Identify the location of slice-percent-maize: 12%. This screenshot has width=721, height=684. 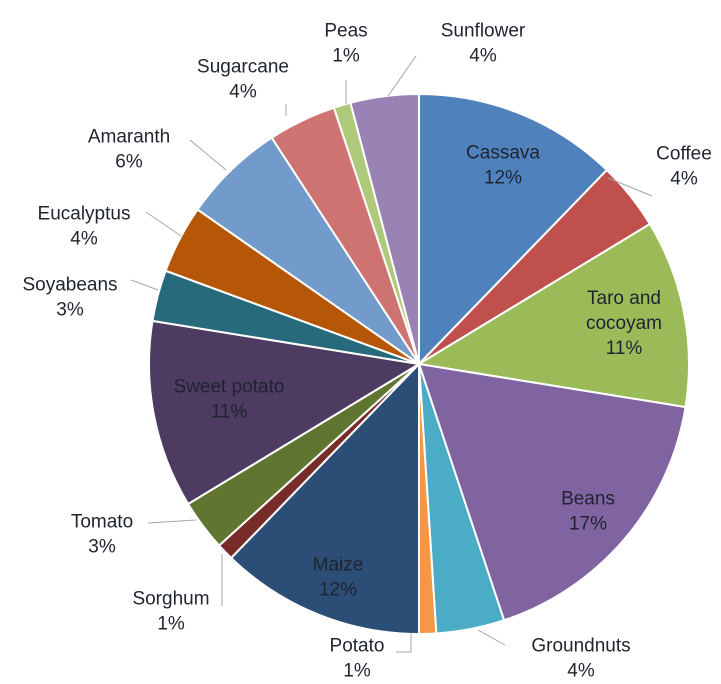
(338, 590).